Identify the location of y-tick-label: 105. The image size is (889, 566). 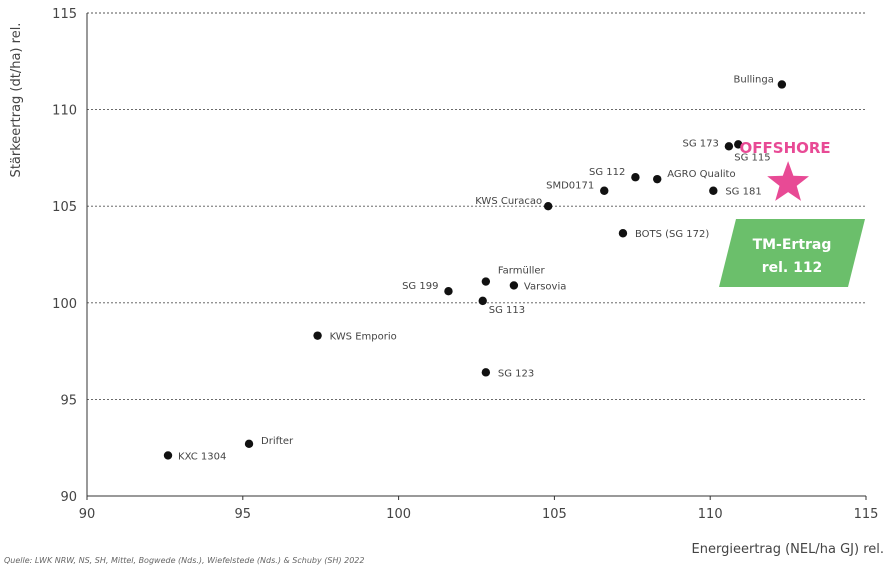
(64, 207).